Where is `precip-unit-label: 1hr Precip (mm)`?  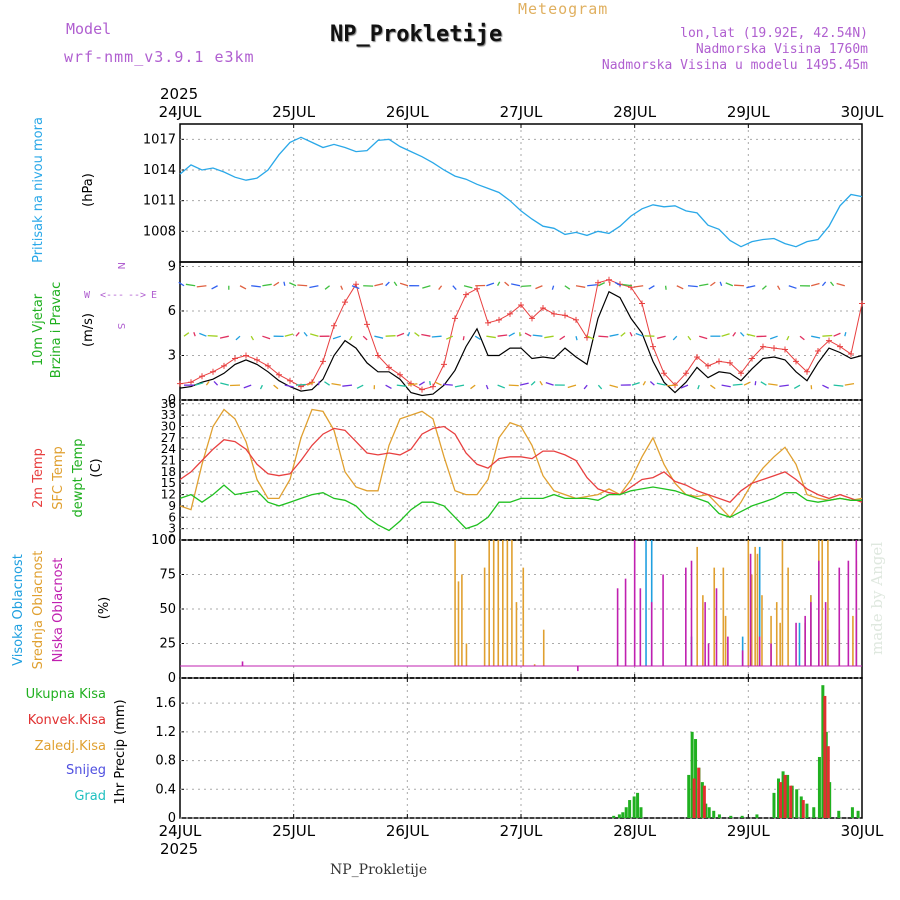
precip-unit-label: 1hr Precip (mm) is located at coordinates (120, 751).